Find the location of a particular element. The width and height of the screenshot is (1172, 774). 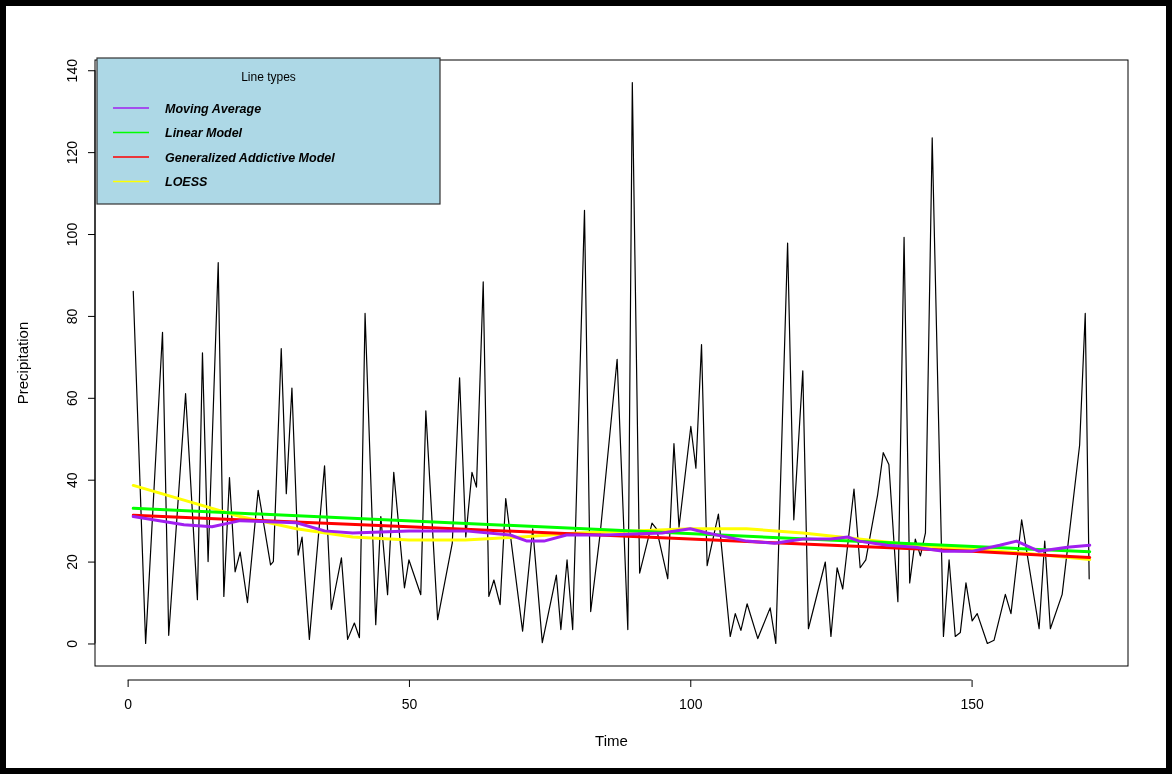

legend-label: LOESS is located at coordinates (187, 182).